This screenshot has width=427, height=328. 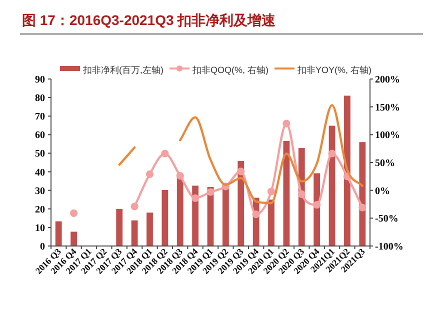 I want to click on legend-label: 扣非YOY(%, 右轴), so click(x=334, y=70).